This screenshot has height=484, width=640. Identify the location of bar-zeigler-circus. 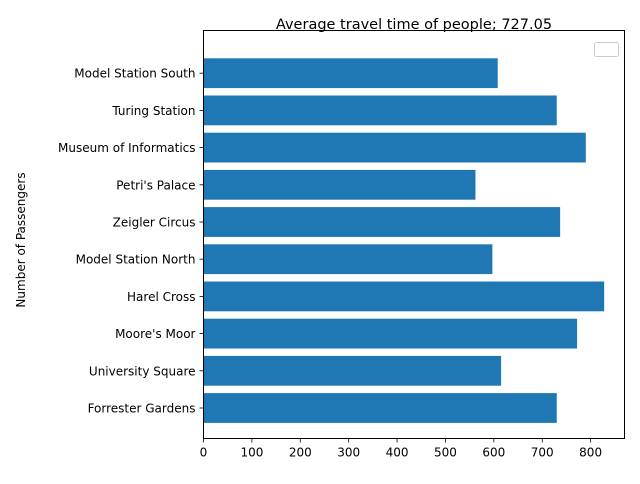
(382, 222).